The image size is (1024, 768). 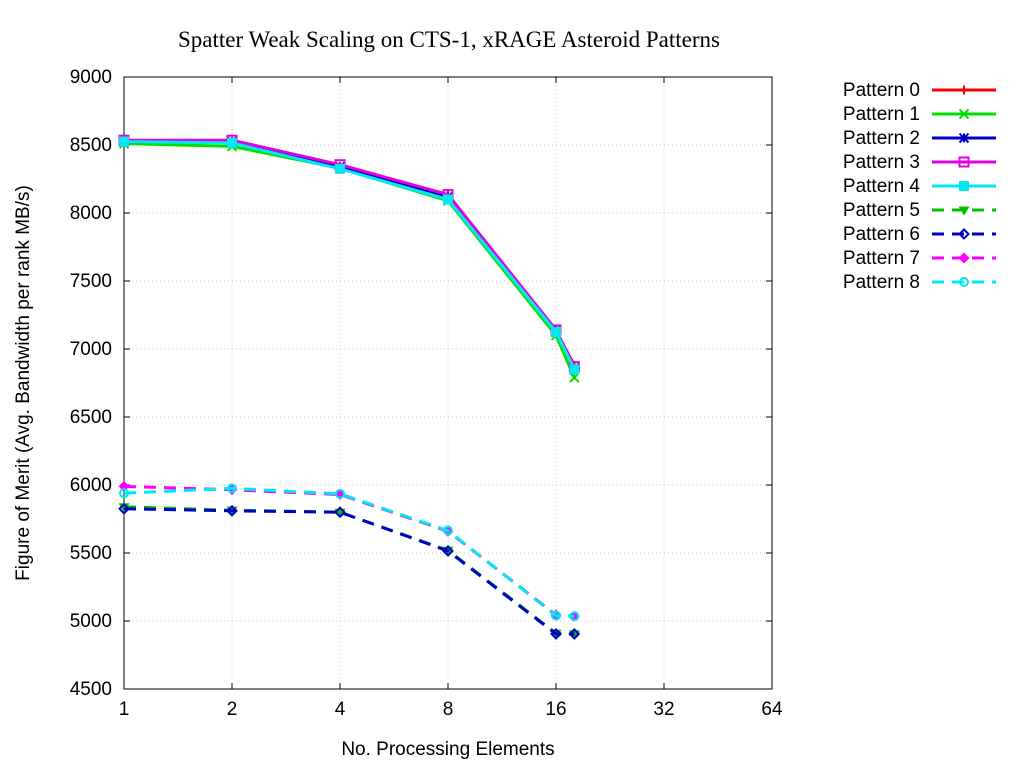 I want to click on legend-label: Pattern 6, so click(x=881, y=234).